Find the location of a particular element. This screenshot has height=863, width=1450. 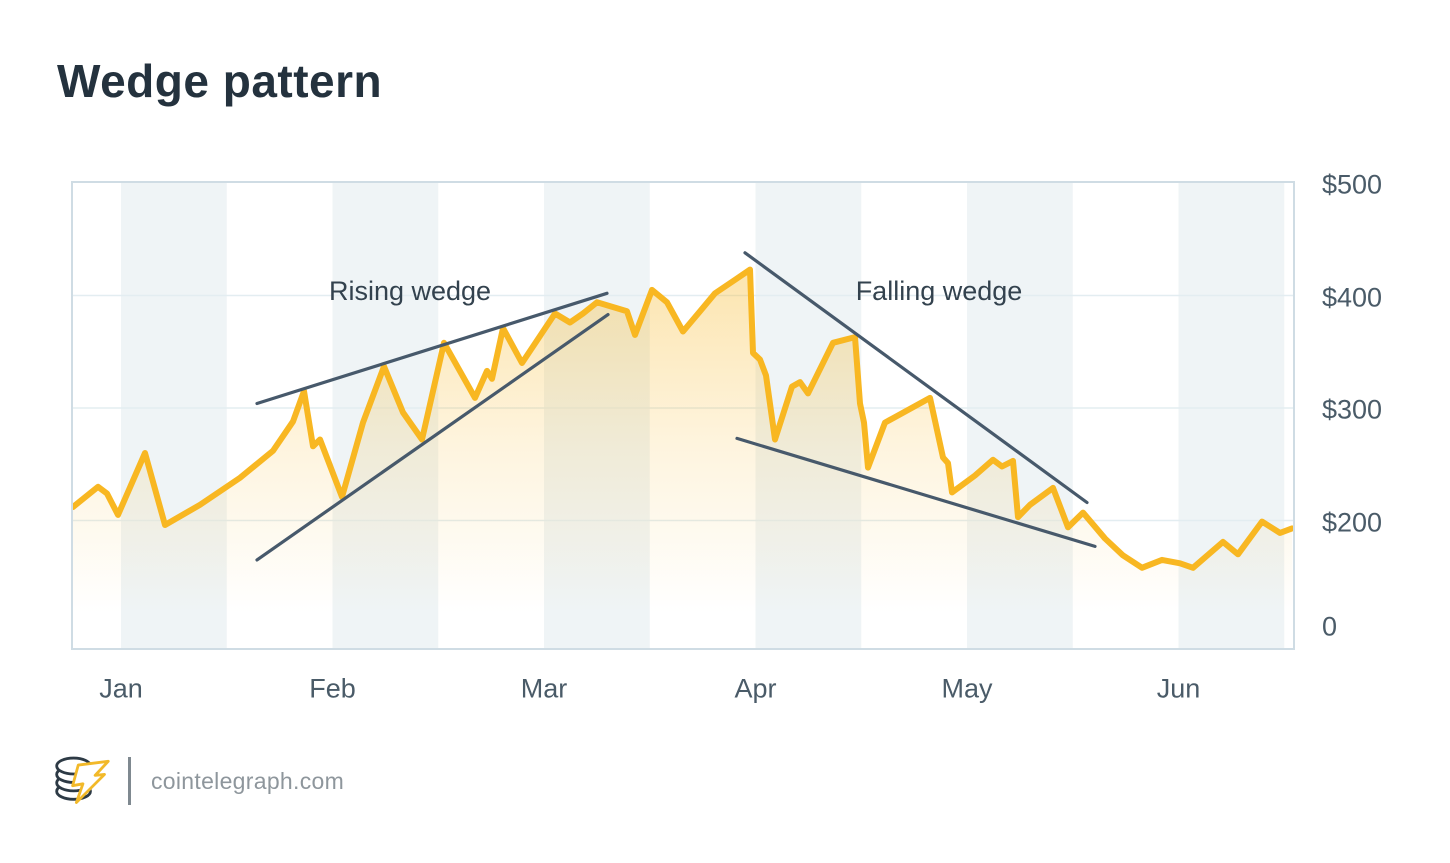

lightning-bolt-icon is located at coordinates (90, 781).